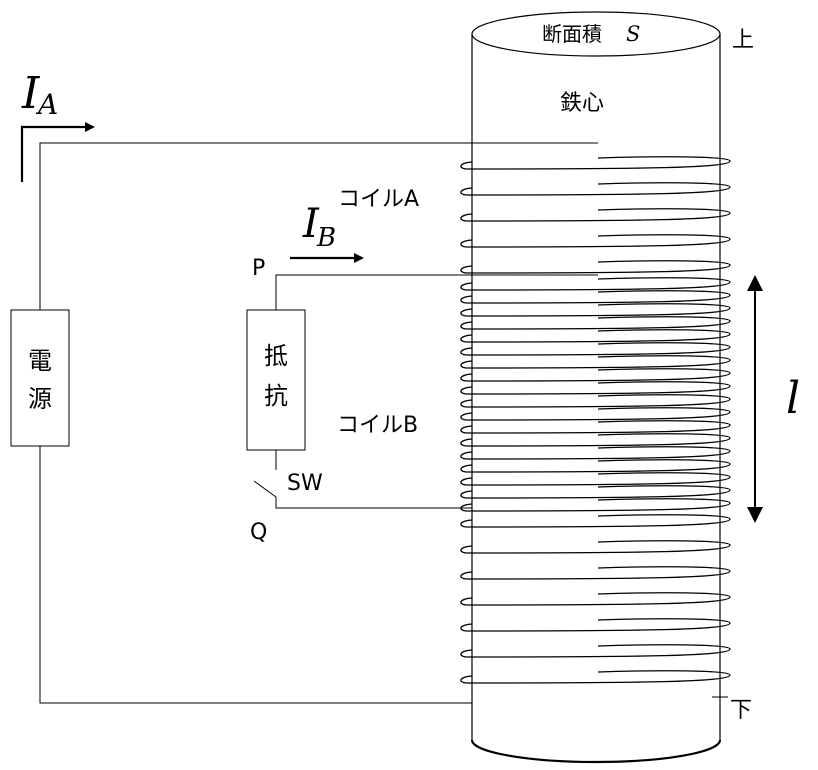 This screenshot has width=818, height=770. What do you see at coordinates (40, 378) in the screenshot?
I see `power-source-box` at bounding box center [40, 378].